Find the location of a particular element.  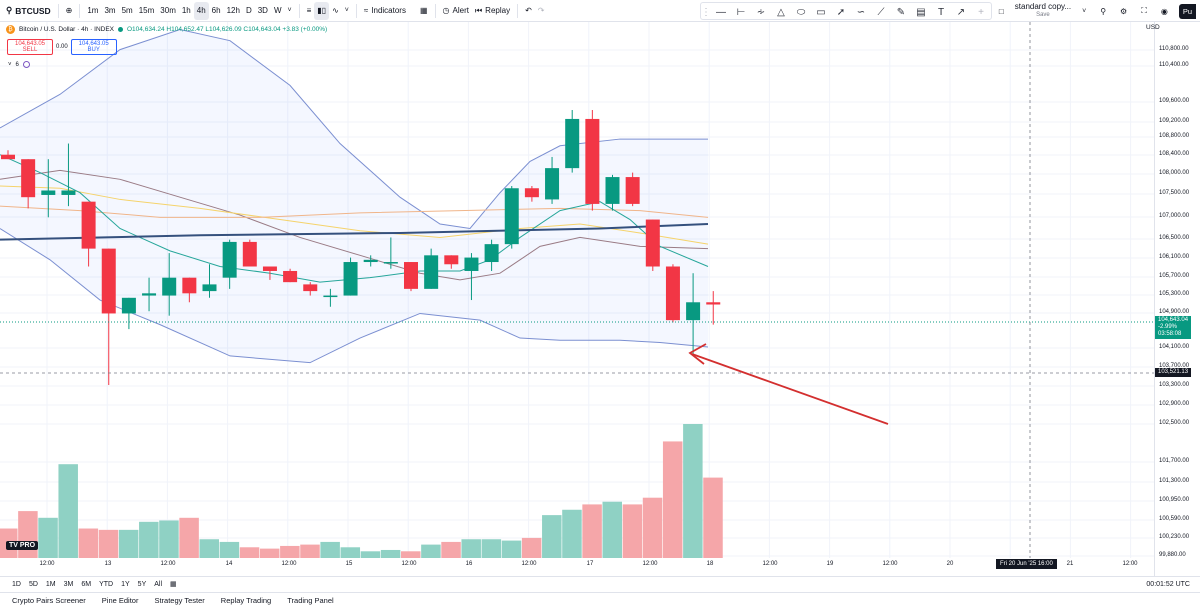

range-5d: 5D is located at coordinates (33, 584).